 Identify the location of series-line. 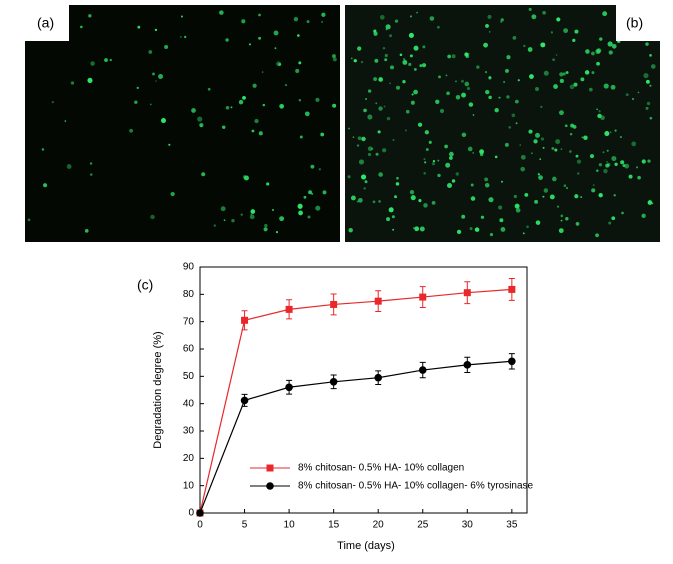
(355, 437).